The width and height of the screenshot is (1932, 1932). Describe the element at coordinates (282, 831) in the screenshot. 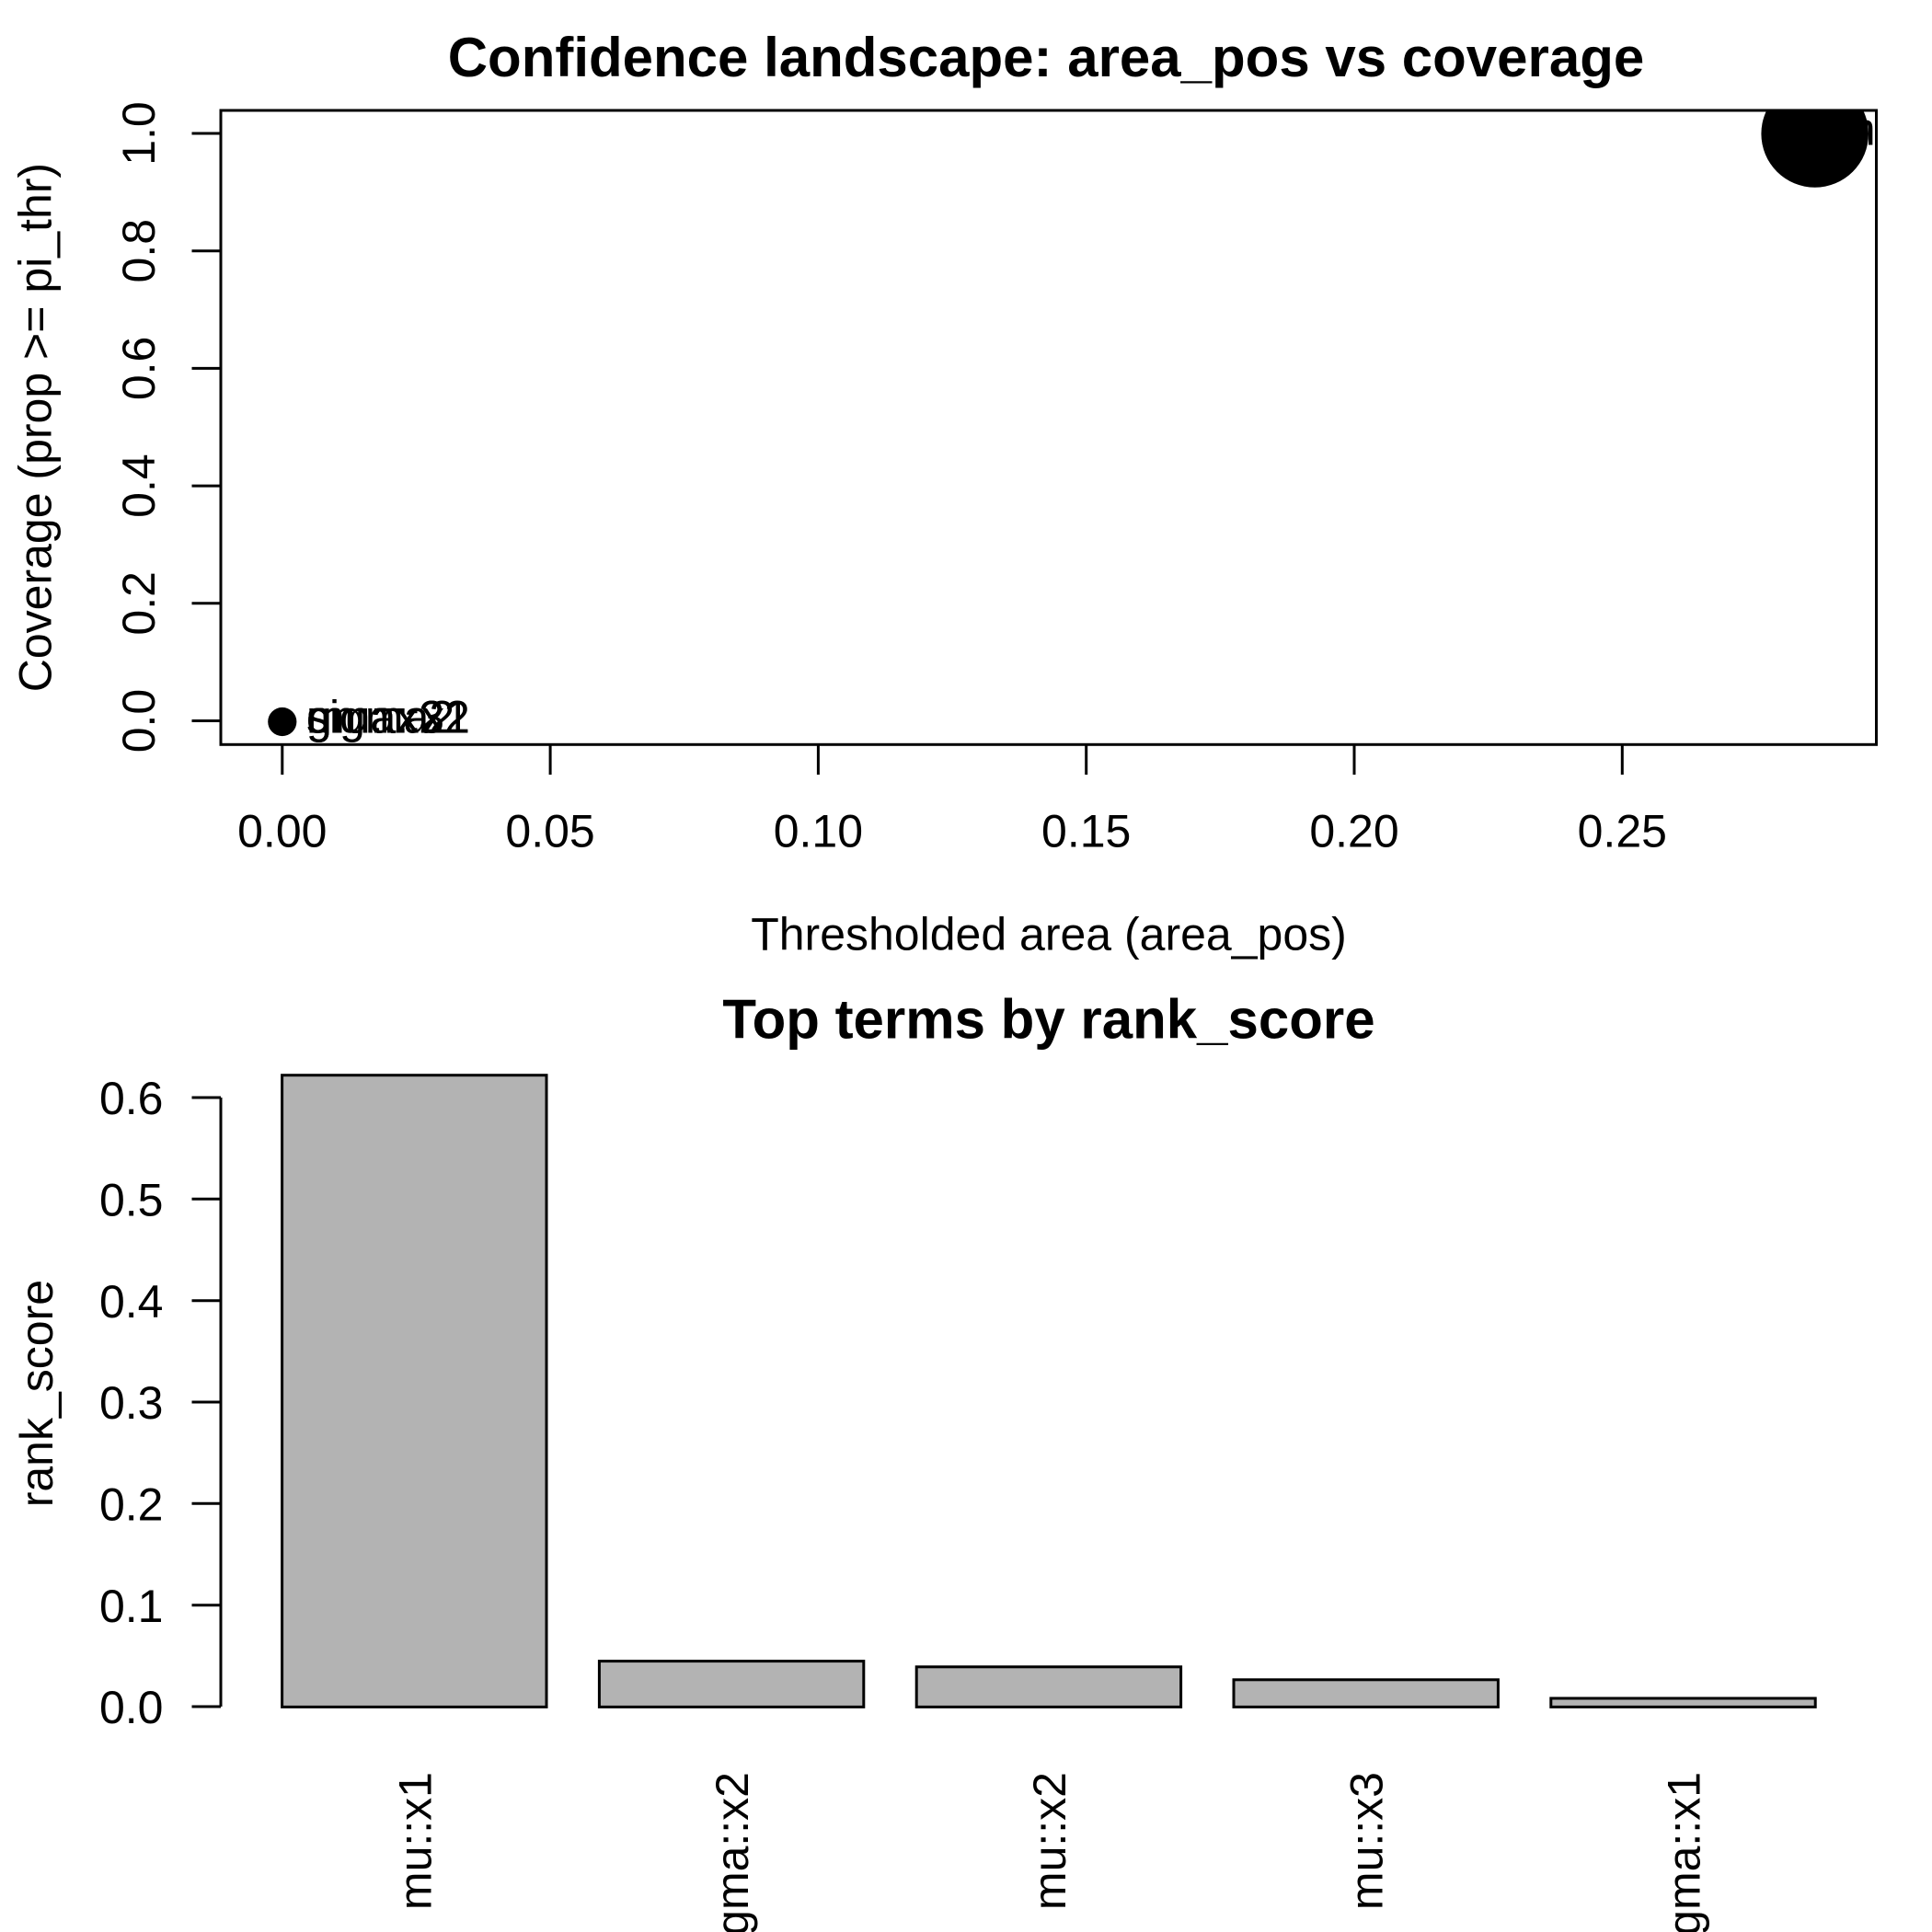

I see `svg-text: 0.00` at that location.